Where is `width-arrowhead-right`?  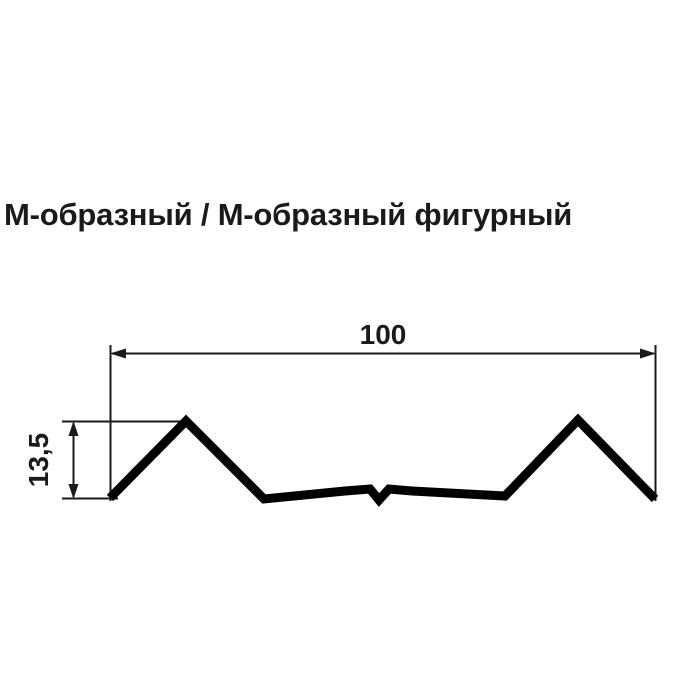
width-arrowhead-right is located at coordinates (648, 353).